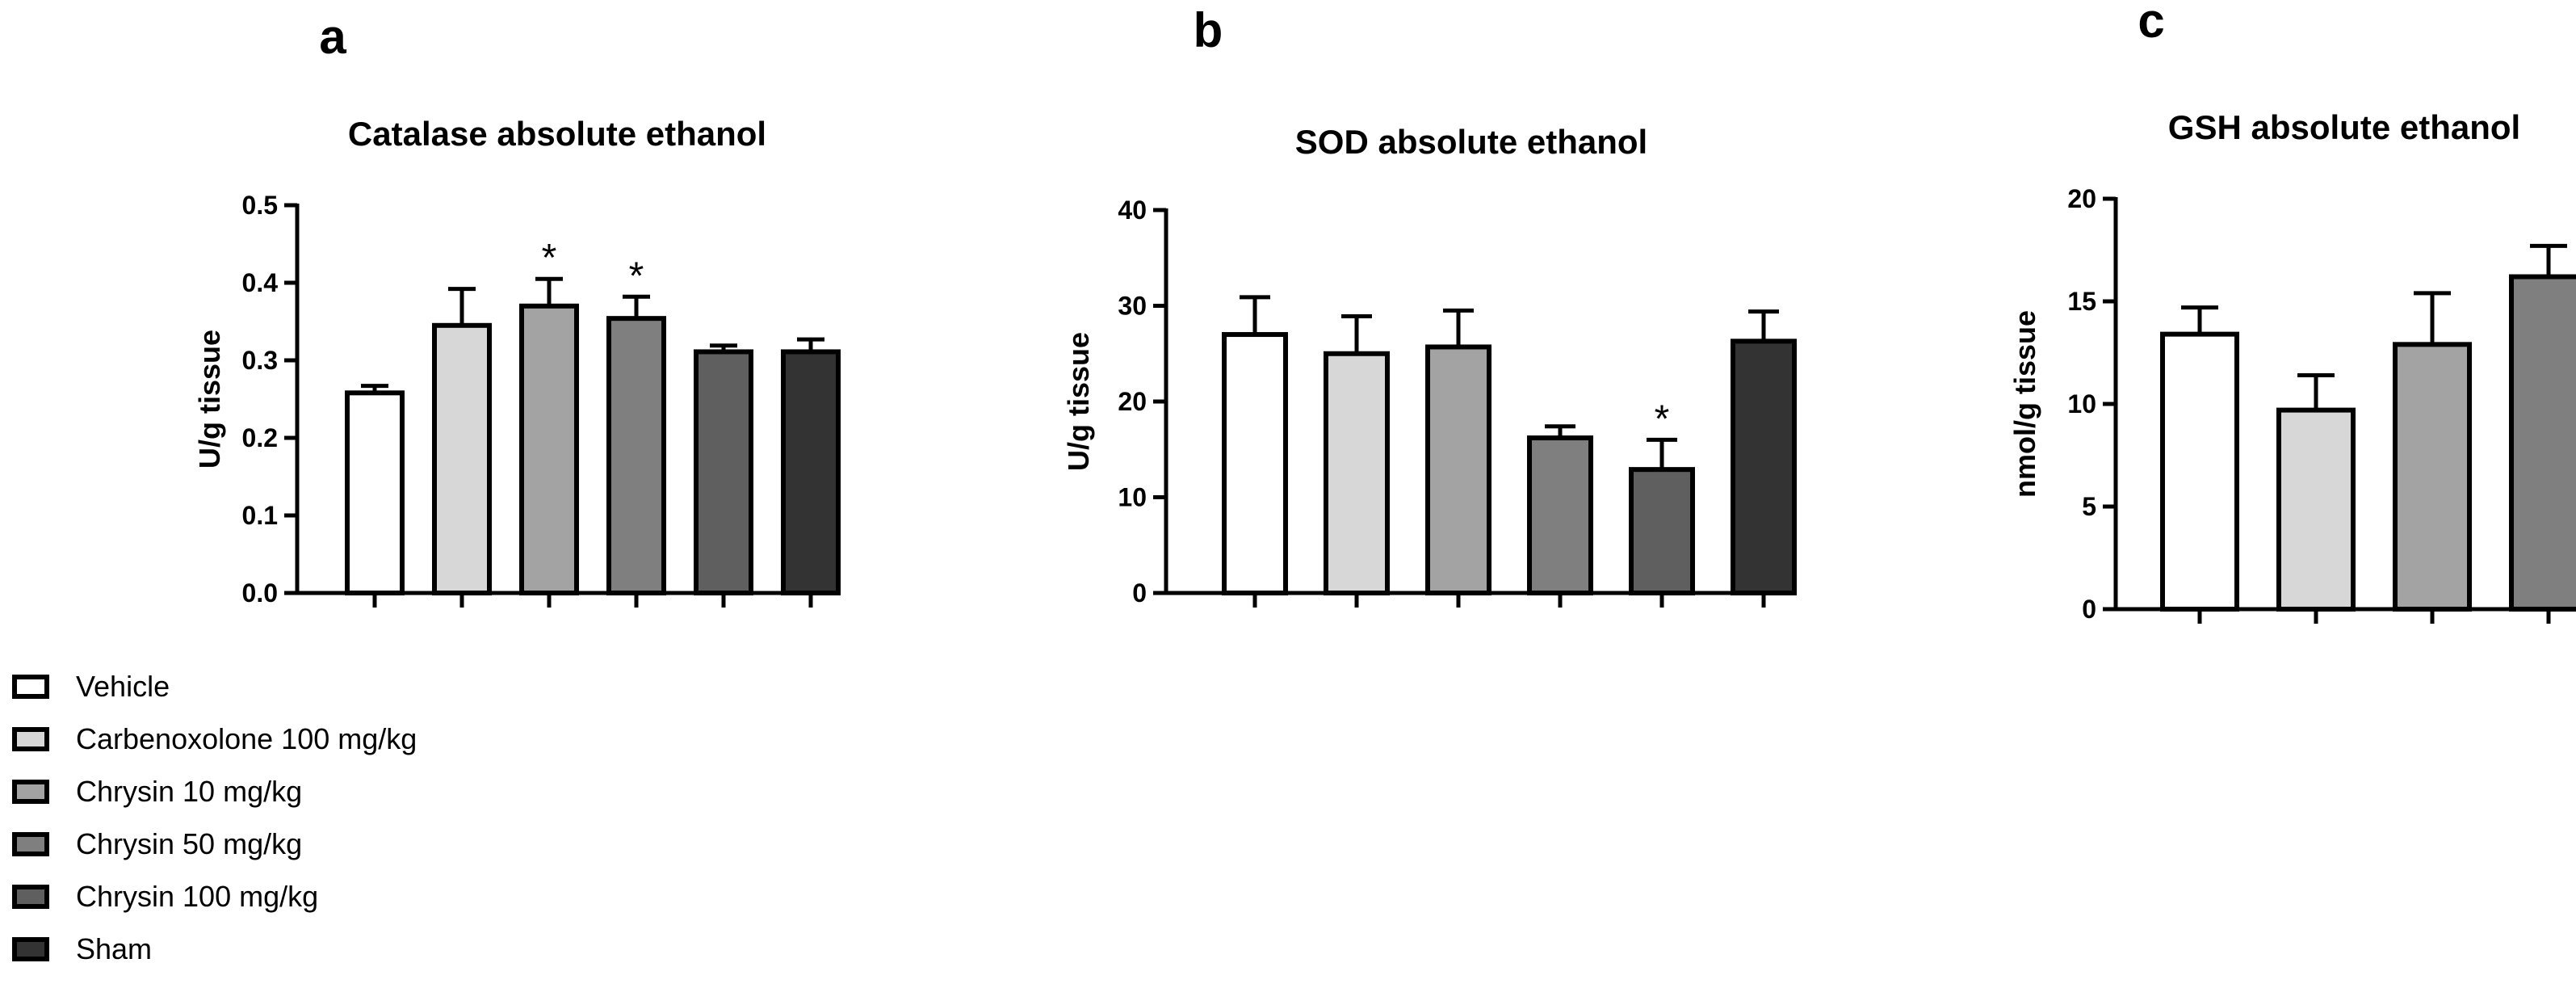 The height and width of the screenshot is (984, 2576). I want to click on legend-item: Chrysin 50 mg/kg, so click(157, 843).